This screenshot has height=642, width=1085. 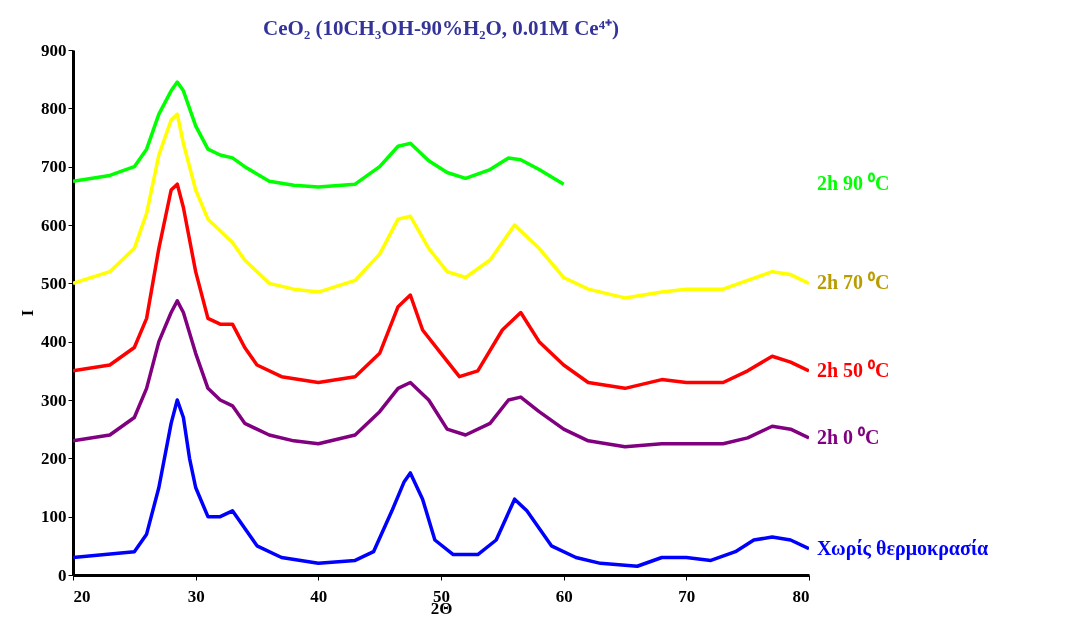 I want to click on y-tick-label: 700, so click(x=54, y=167).